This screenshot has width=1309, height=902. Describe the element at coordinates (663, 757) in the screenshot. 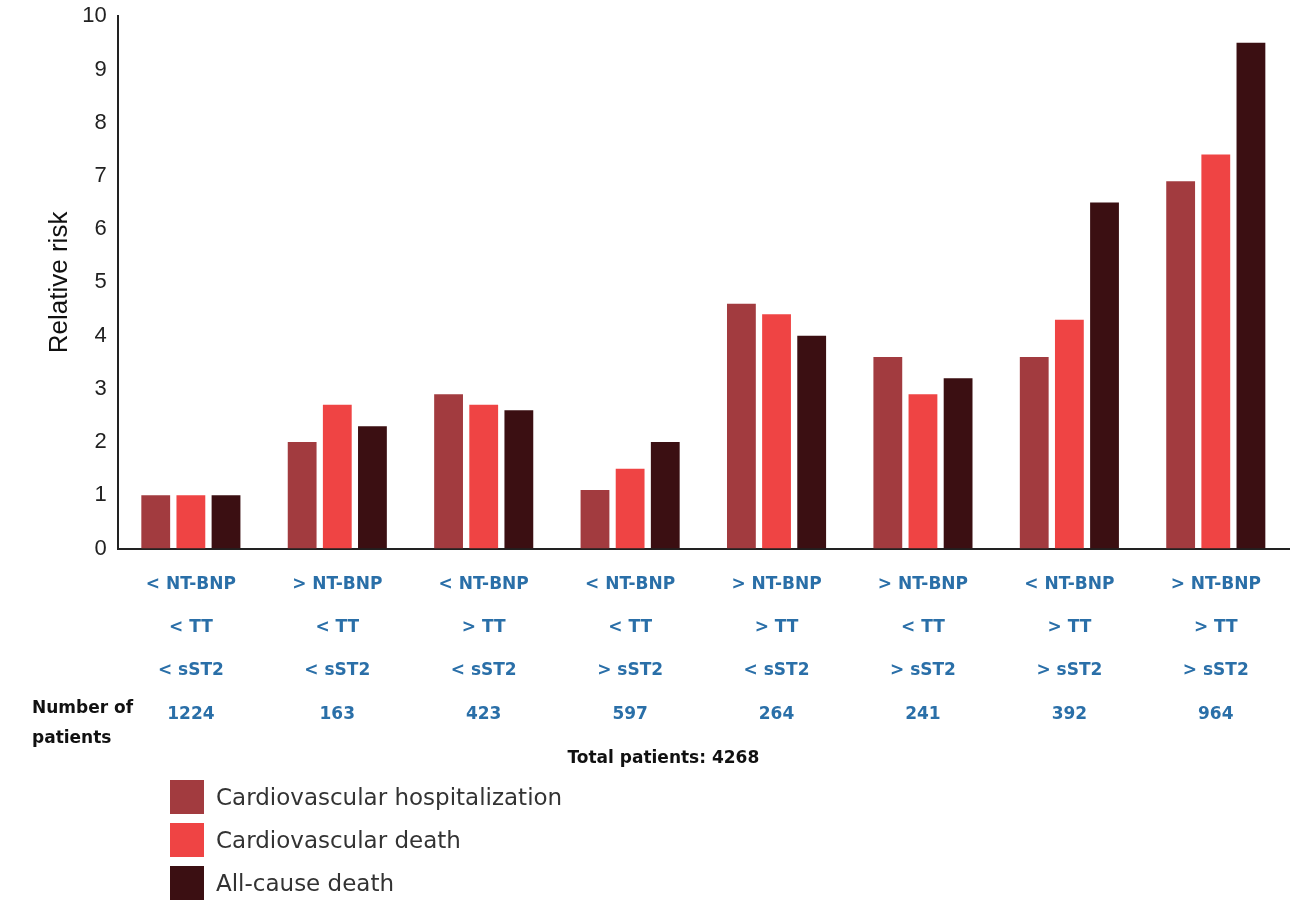

I see `text: Total patients: 4268` at that location.